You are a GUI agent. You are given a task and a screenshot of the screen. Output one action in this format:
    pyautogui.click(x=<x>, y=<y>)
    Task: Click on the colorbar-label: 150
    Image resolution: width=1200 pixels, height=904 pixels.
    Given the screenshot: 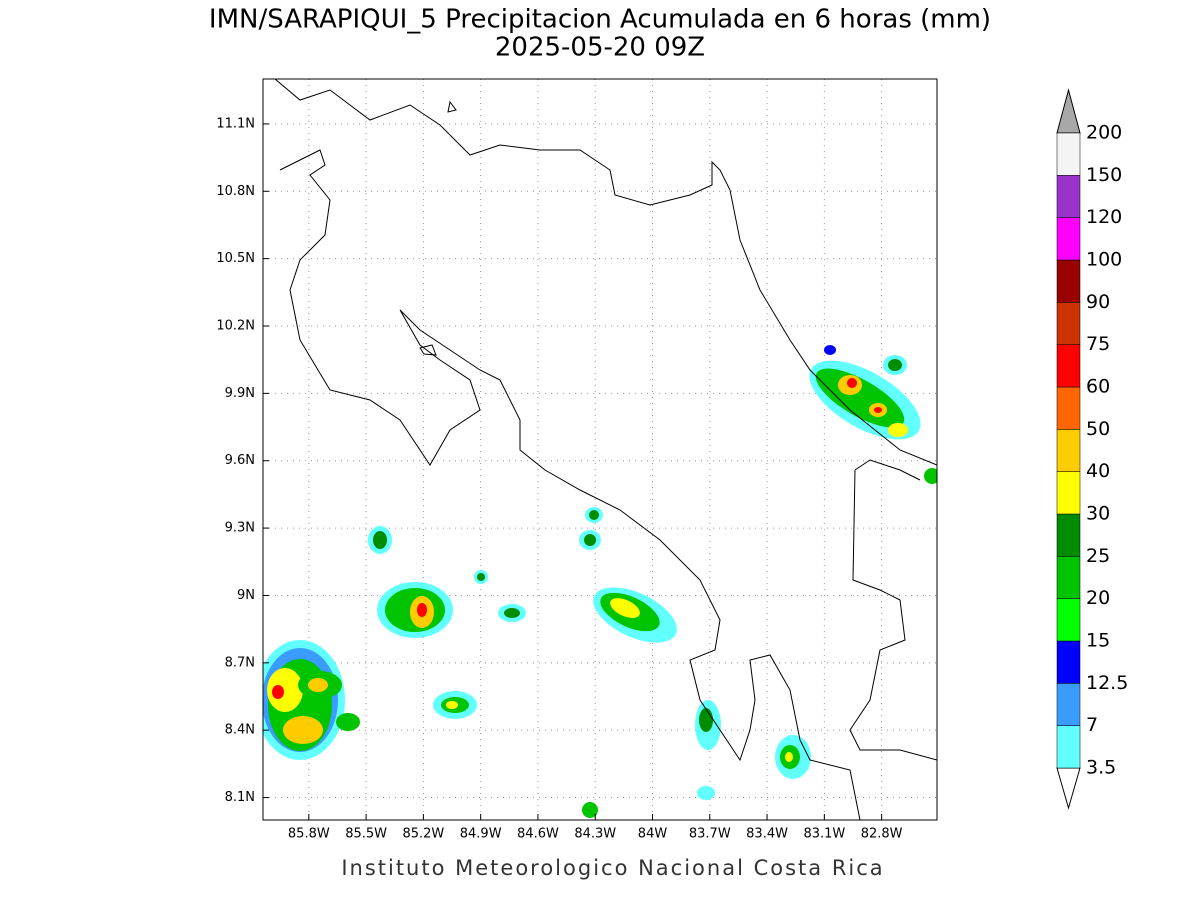 What is the action you would take?
    pyautogui.click(x=1104, y=175)
    